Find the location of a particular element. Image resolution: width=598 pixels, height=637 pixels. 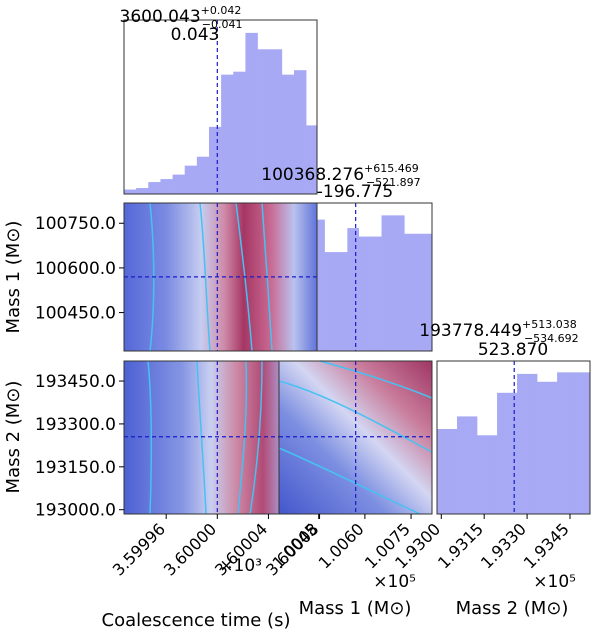

title-plus-error: +513.038 is located at coordinates (549, 324).